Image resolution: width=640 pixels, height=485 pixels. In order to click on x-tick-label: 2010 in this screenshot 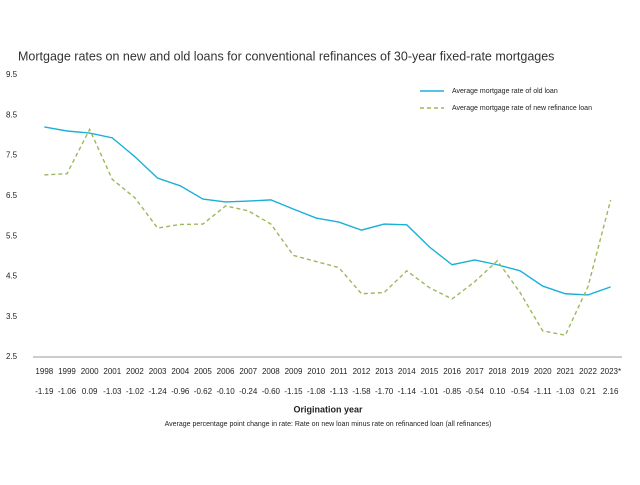, I will do `click(316, 371)`.